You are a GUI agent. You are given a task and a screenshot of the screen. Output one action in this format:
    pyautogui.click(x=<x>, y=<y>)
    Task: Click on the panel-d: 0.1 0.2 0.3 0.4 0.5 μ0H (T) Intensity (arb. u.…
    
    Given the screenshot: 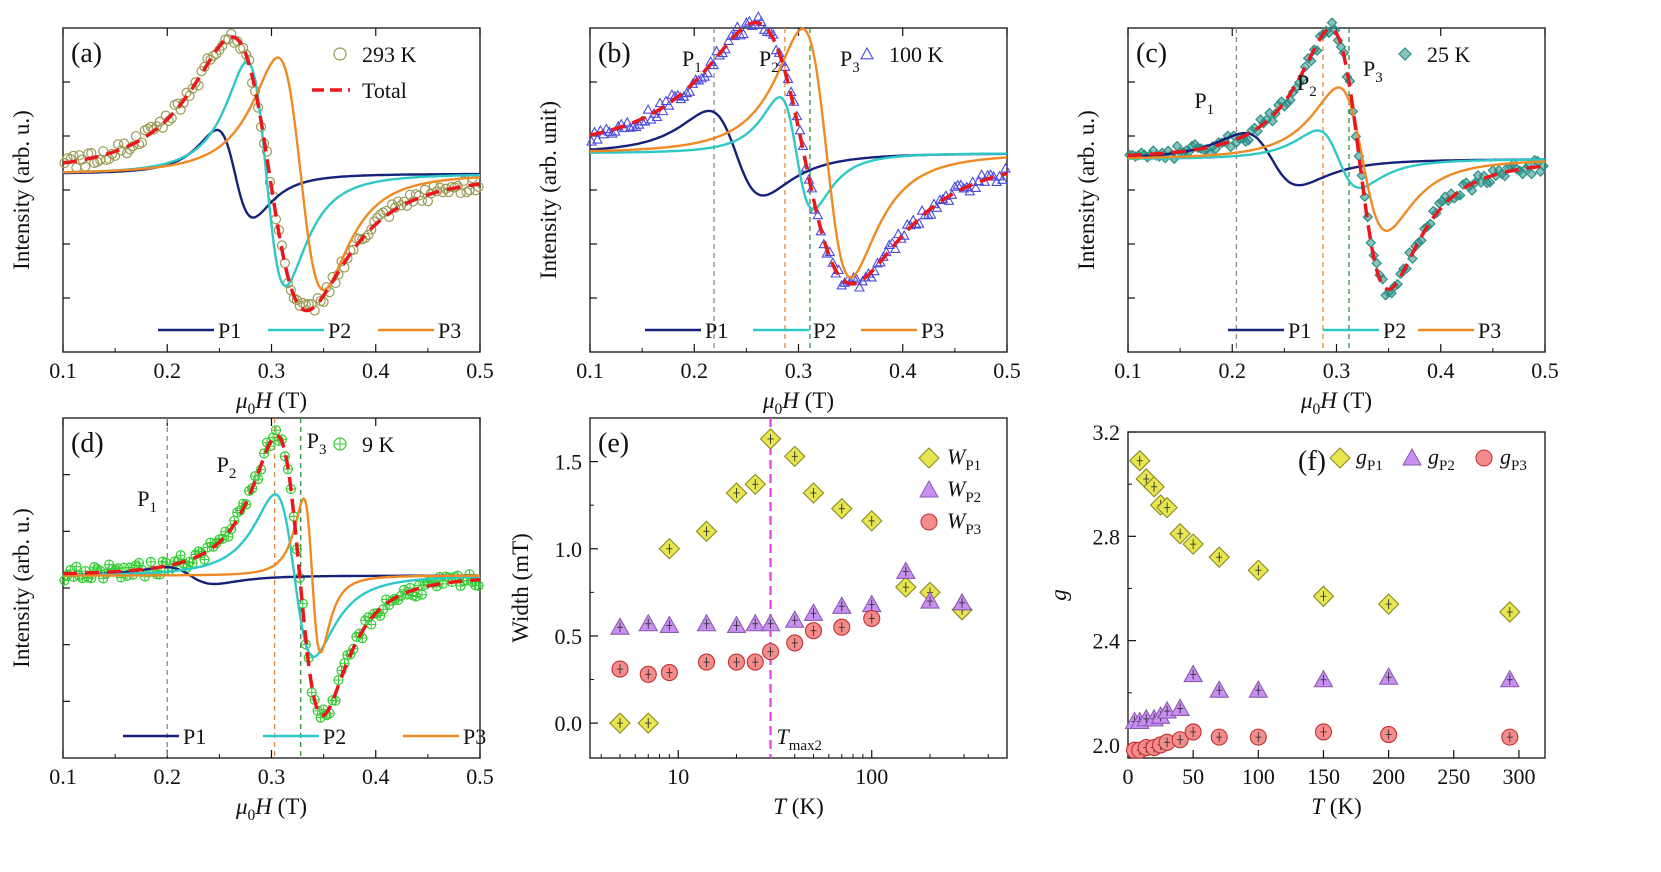 What is the action you would take?
    pyautogui.click(x=251, y=620)
    